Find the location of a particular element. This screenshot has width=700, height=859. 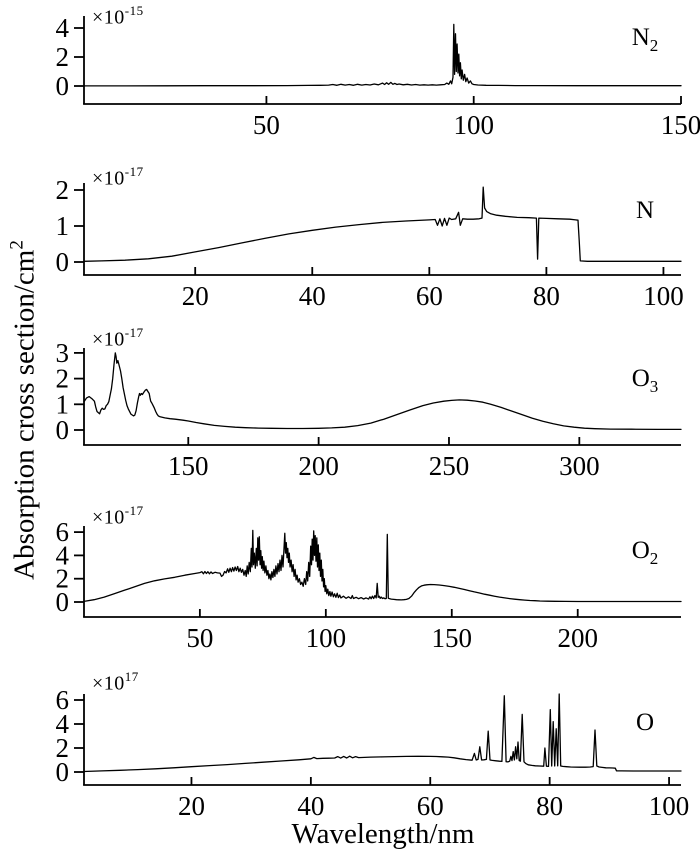

species-label-n2: N2 is located at coordinates (645, 40).